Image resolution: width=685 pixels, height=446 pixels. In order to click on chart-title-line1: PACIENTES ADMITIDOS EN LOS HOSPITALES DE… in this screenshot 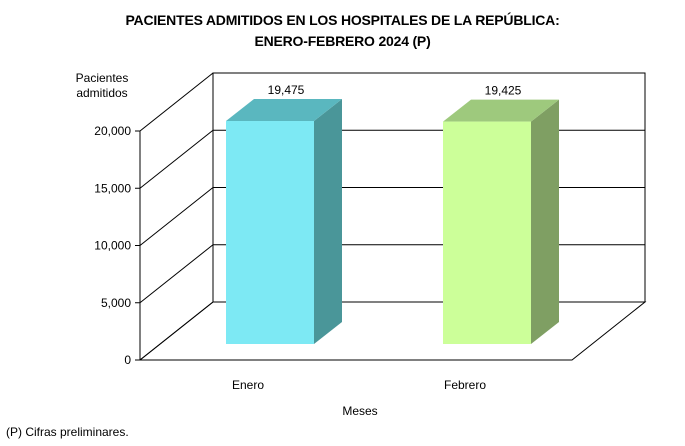, I will do `click(342, 20)`.